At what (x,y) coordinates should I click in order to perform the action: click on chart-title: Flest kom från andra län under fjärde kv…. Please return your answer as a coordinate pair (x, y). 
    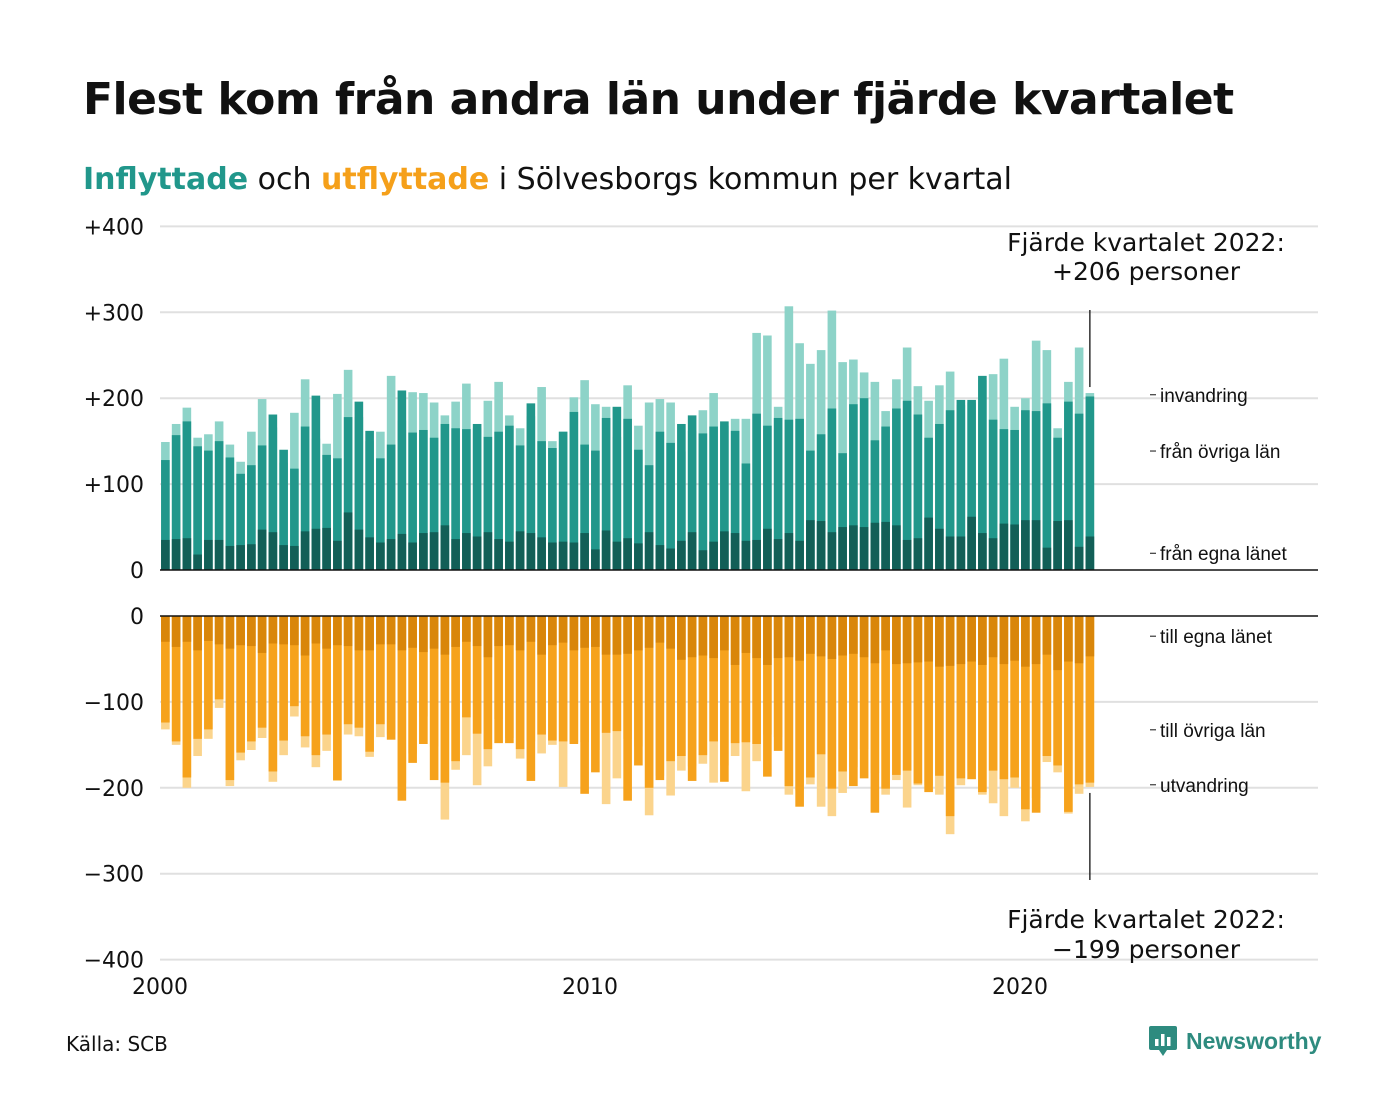
    Looking at the image, I should click on (658, 99).